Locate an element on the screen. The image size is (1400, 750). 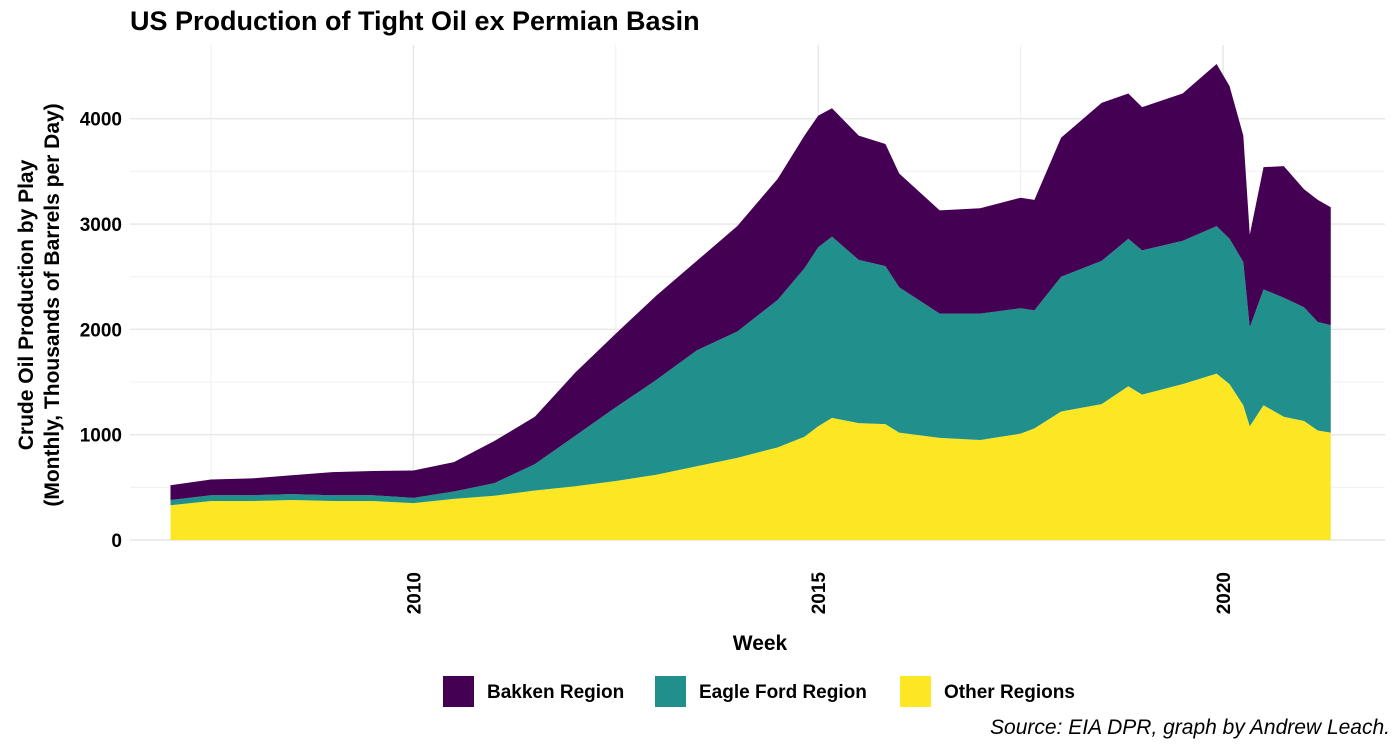
x-tick-label: 2020 is located at coordinates (1224, 593).